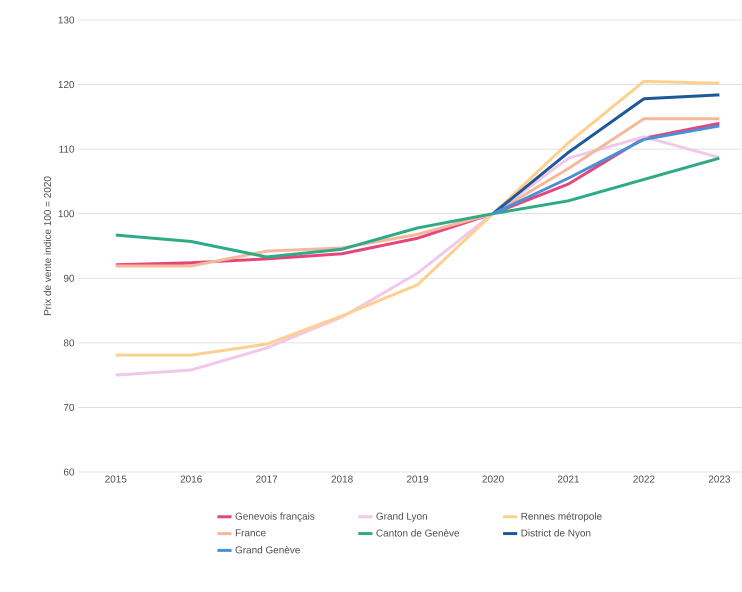 The width and height of the screenshot is (742, 592). I want to click on legend-label: Grand Lyon, so click(401, 517).